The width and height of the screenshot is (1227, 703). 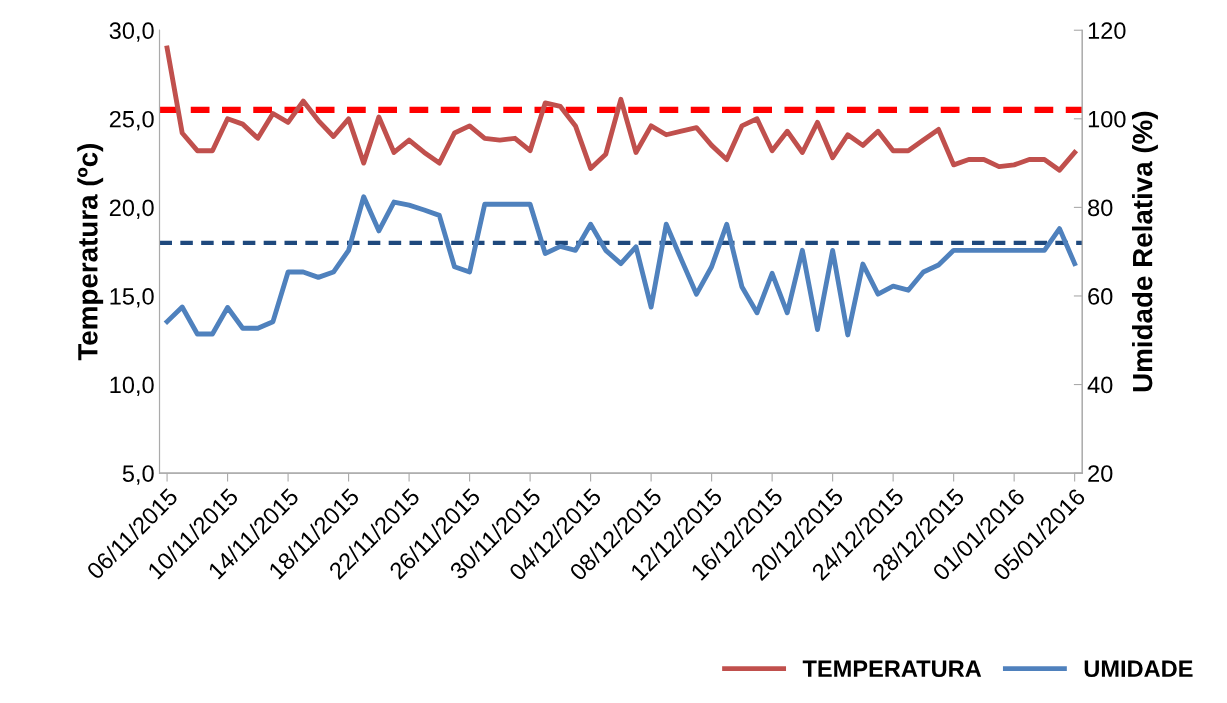 What do you see at coordinates (621, 109) in the screenshot?
I see `line-series` at bounding box center [621, 109].